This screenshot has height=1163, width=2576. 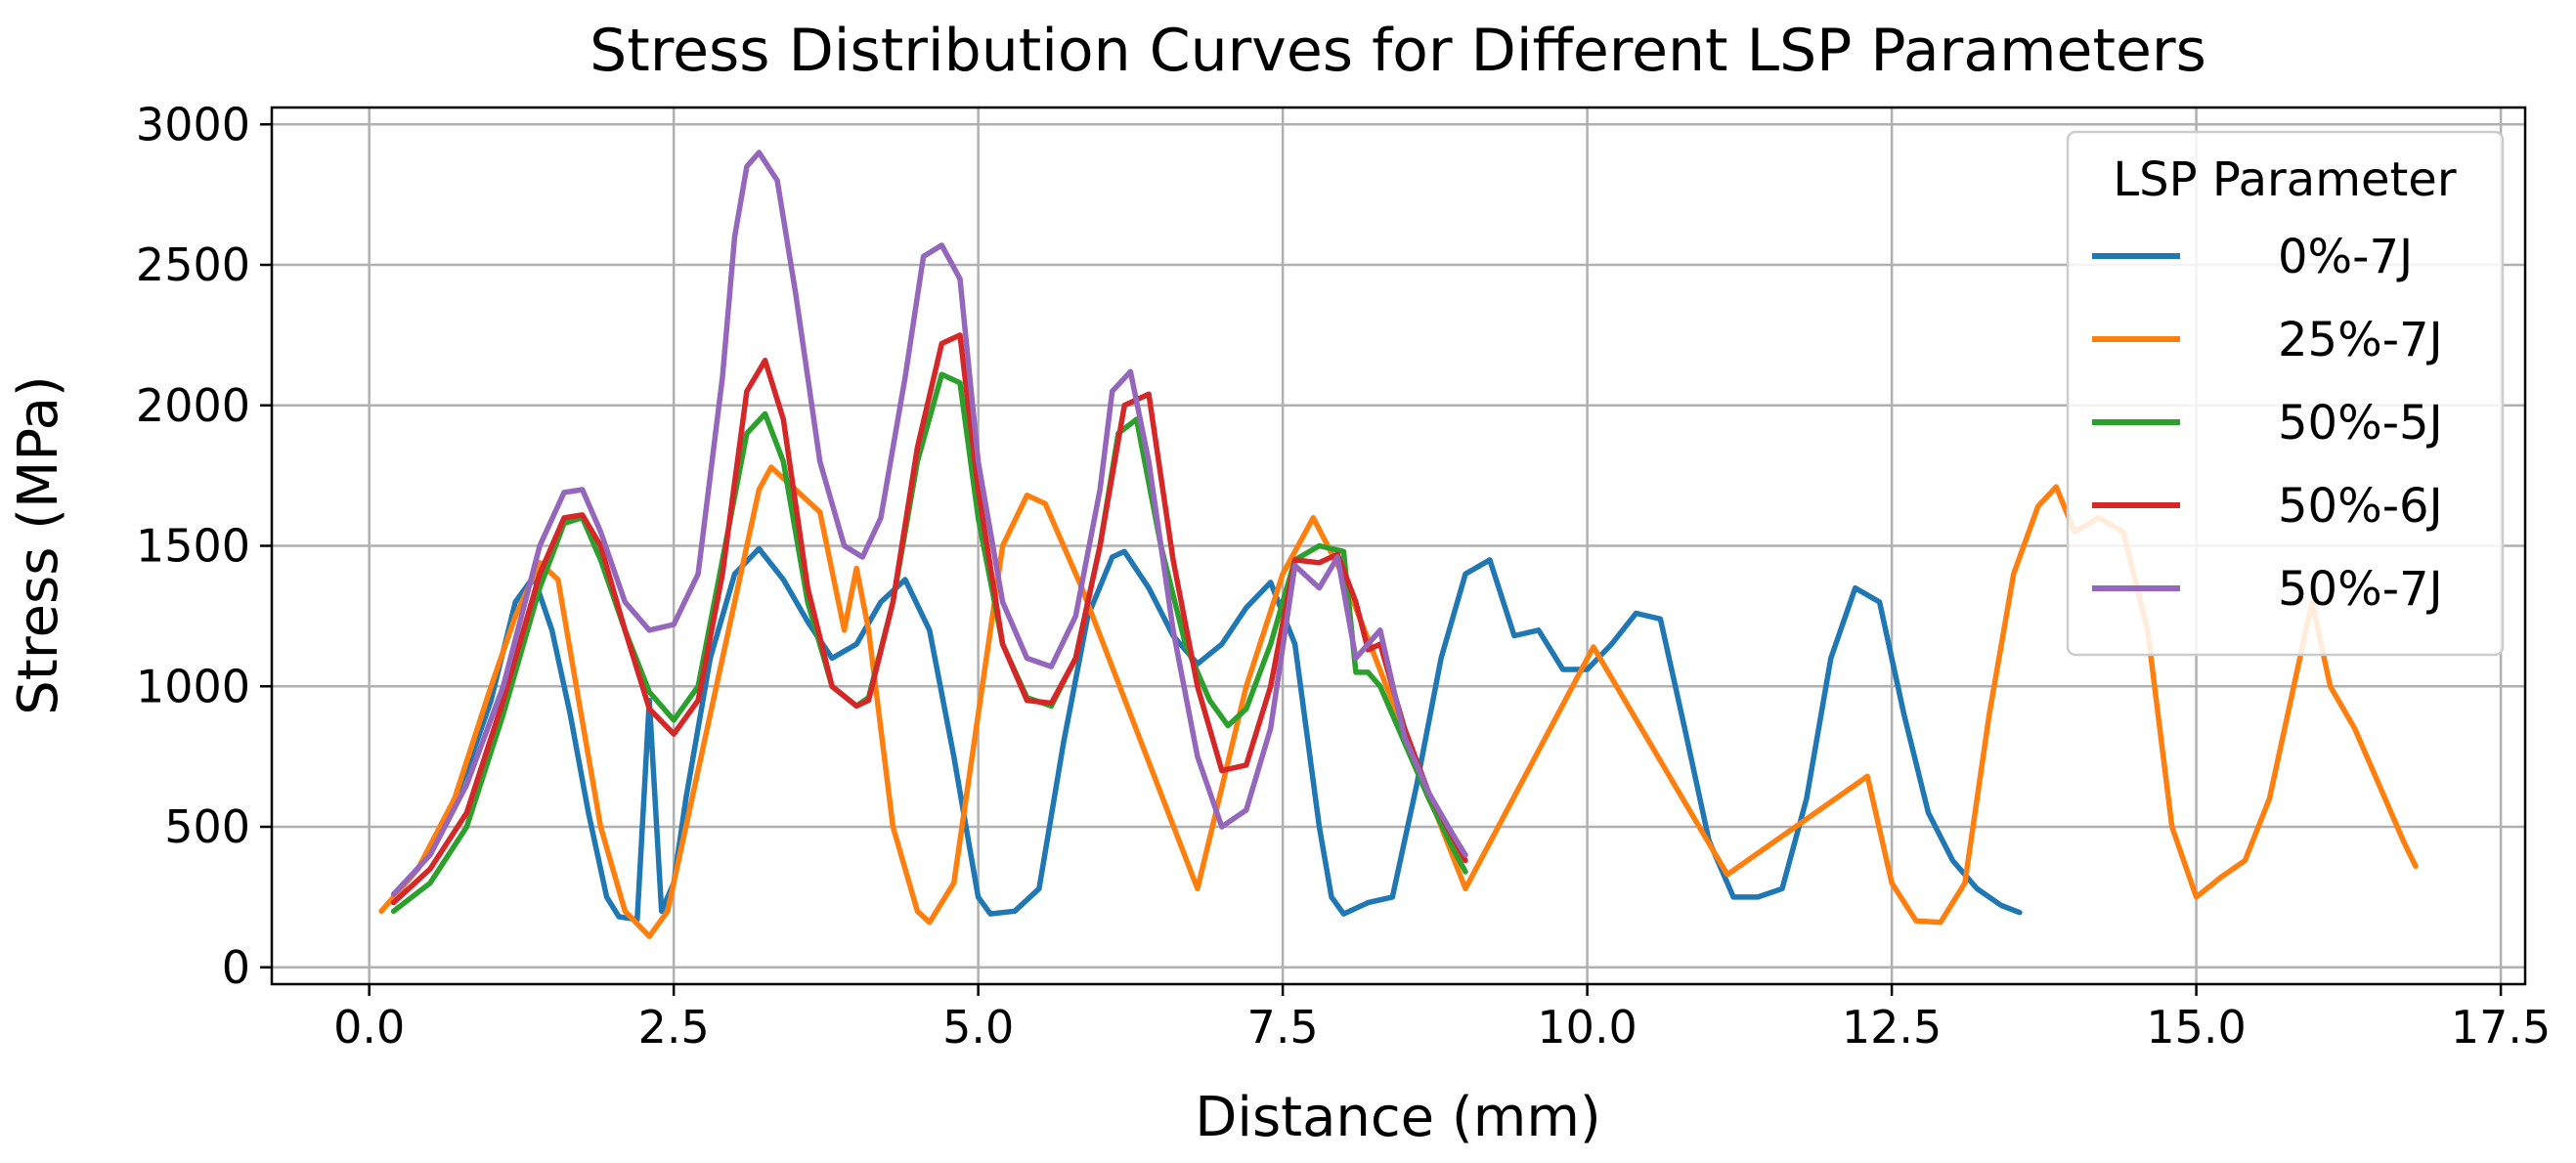 What do you see at coordinates (193, 546) in the screenshot?
I see `y-tick-label: 1500` at bounding box center [193, 546].